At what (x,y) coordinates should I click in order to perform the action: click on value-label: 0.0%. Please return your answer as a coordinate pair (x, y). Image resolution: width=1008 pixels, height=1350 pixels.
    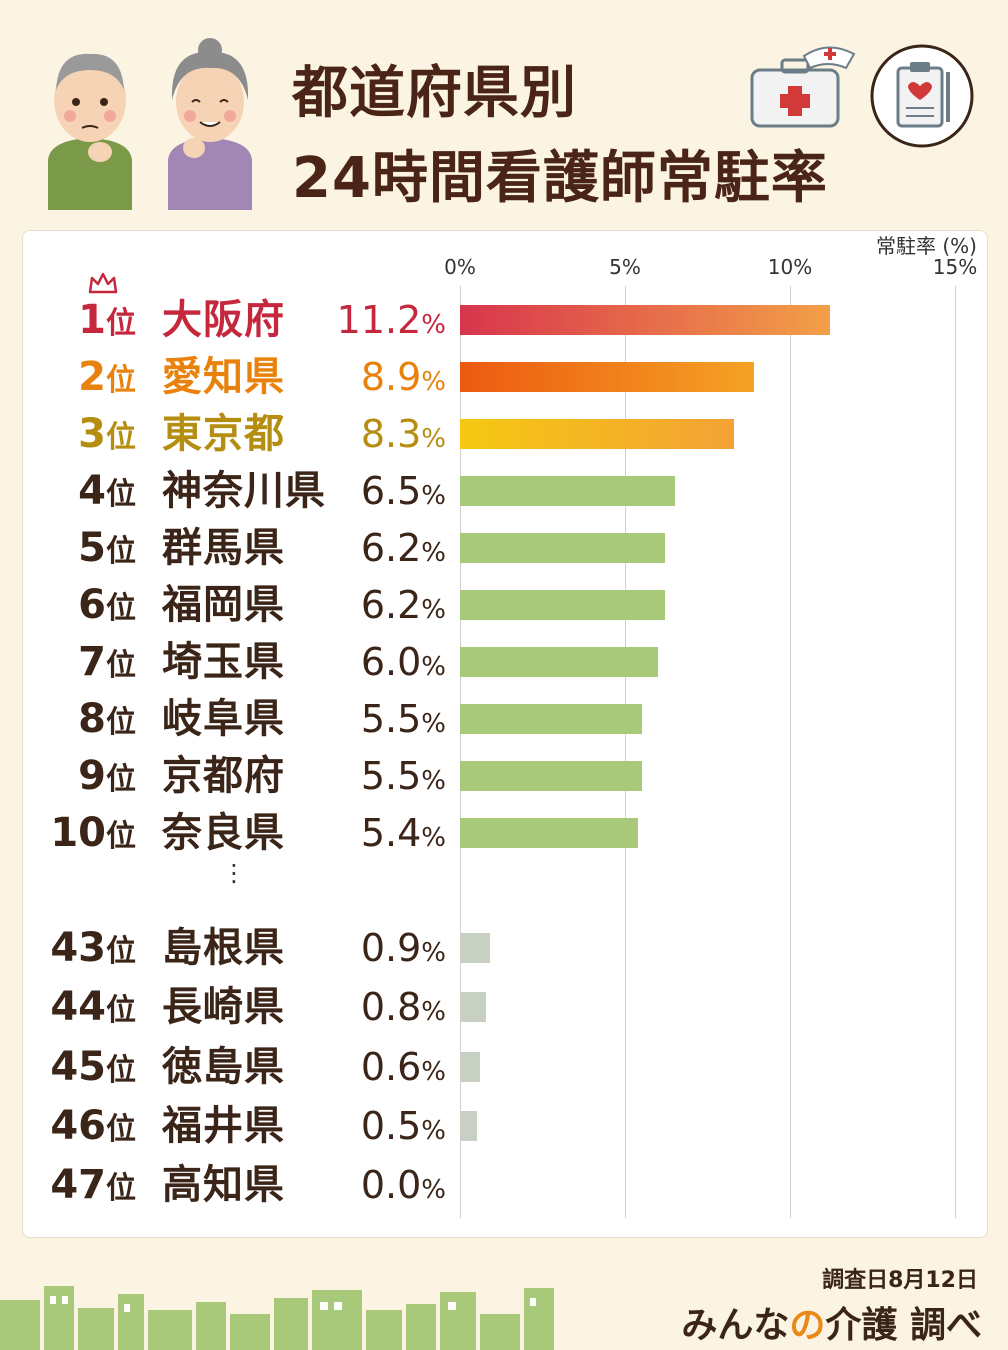
    Looking at the image, I should click on (378, 1189).